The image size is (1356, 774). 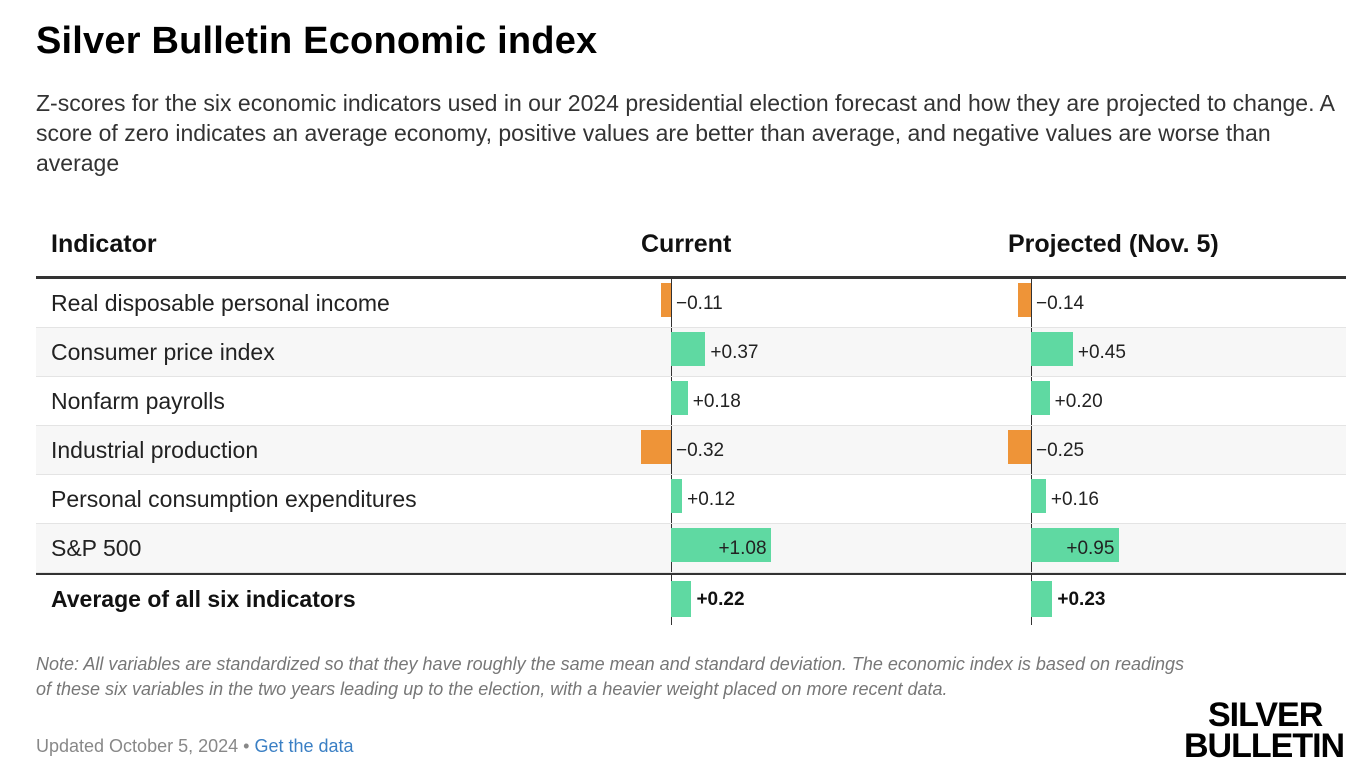 I want to click on projected-value-label: +0.45, so click(x=1101, y=352).